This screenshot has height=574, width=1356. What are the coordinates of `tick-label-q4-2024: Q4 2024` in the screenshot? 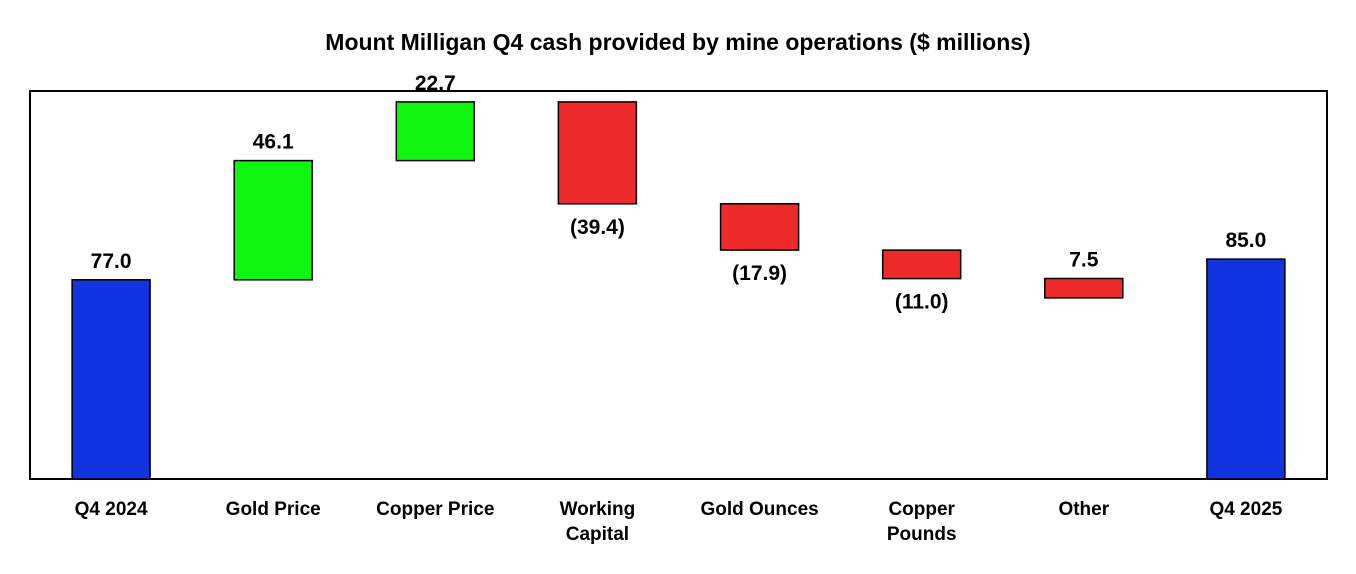 It's located at (111, 509).